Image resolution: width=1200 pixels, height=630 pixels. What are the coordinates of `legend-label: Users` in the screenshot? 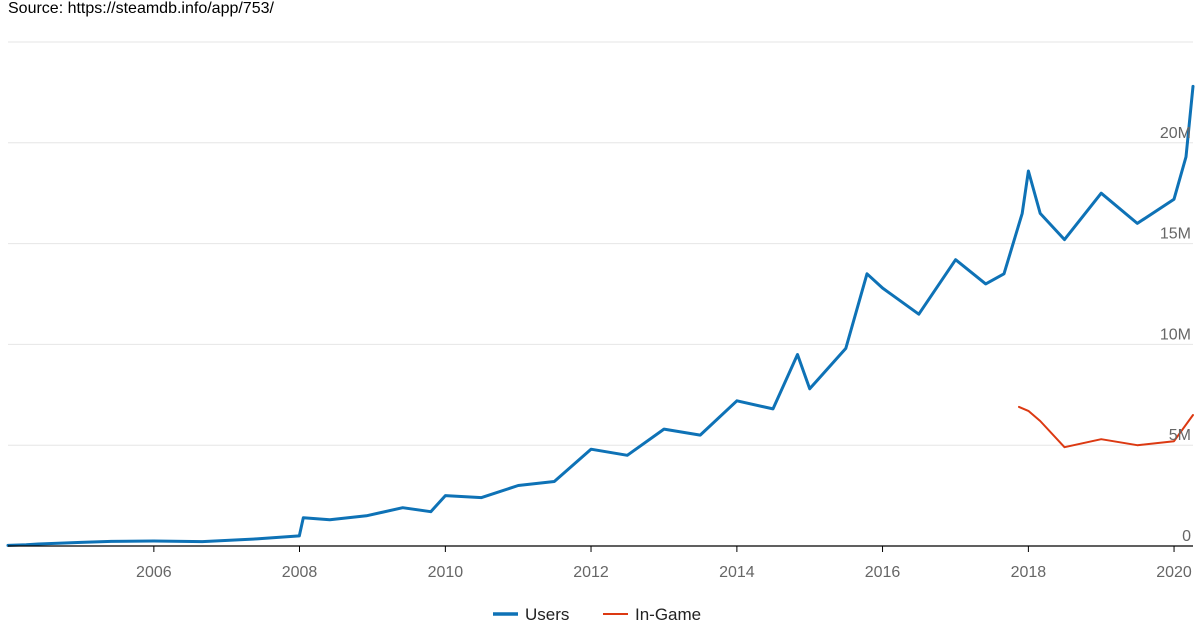 It's located at (547, 614).